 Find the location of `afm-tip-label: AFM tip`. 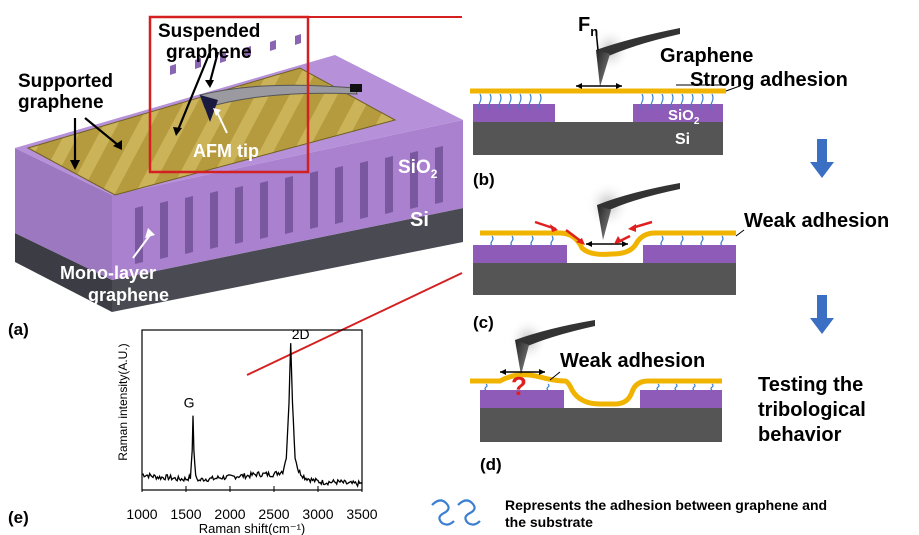

afm-tip-label: AFM tip is located at coordinates (226, 151).